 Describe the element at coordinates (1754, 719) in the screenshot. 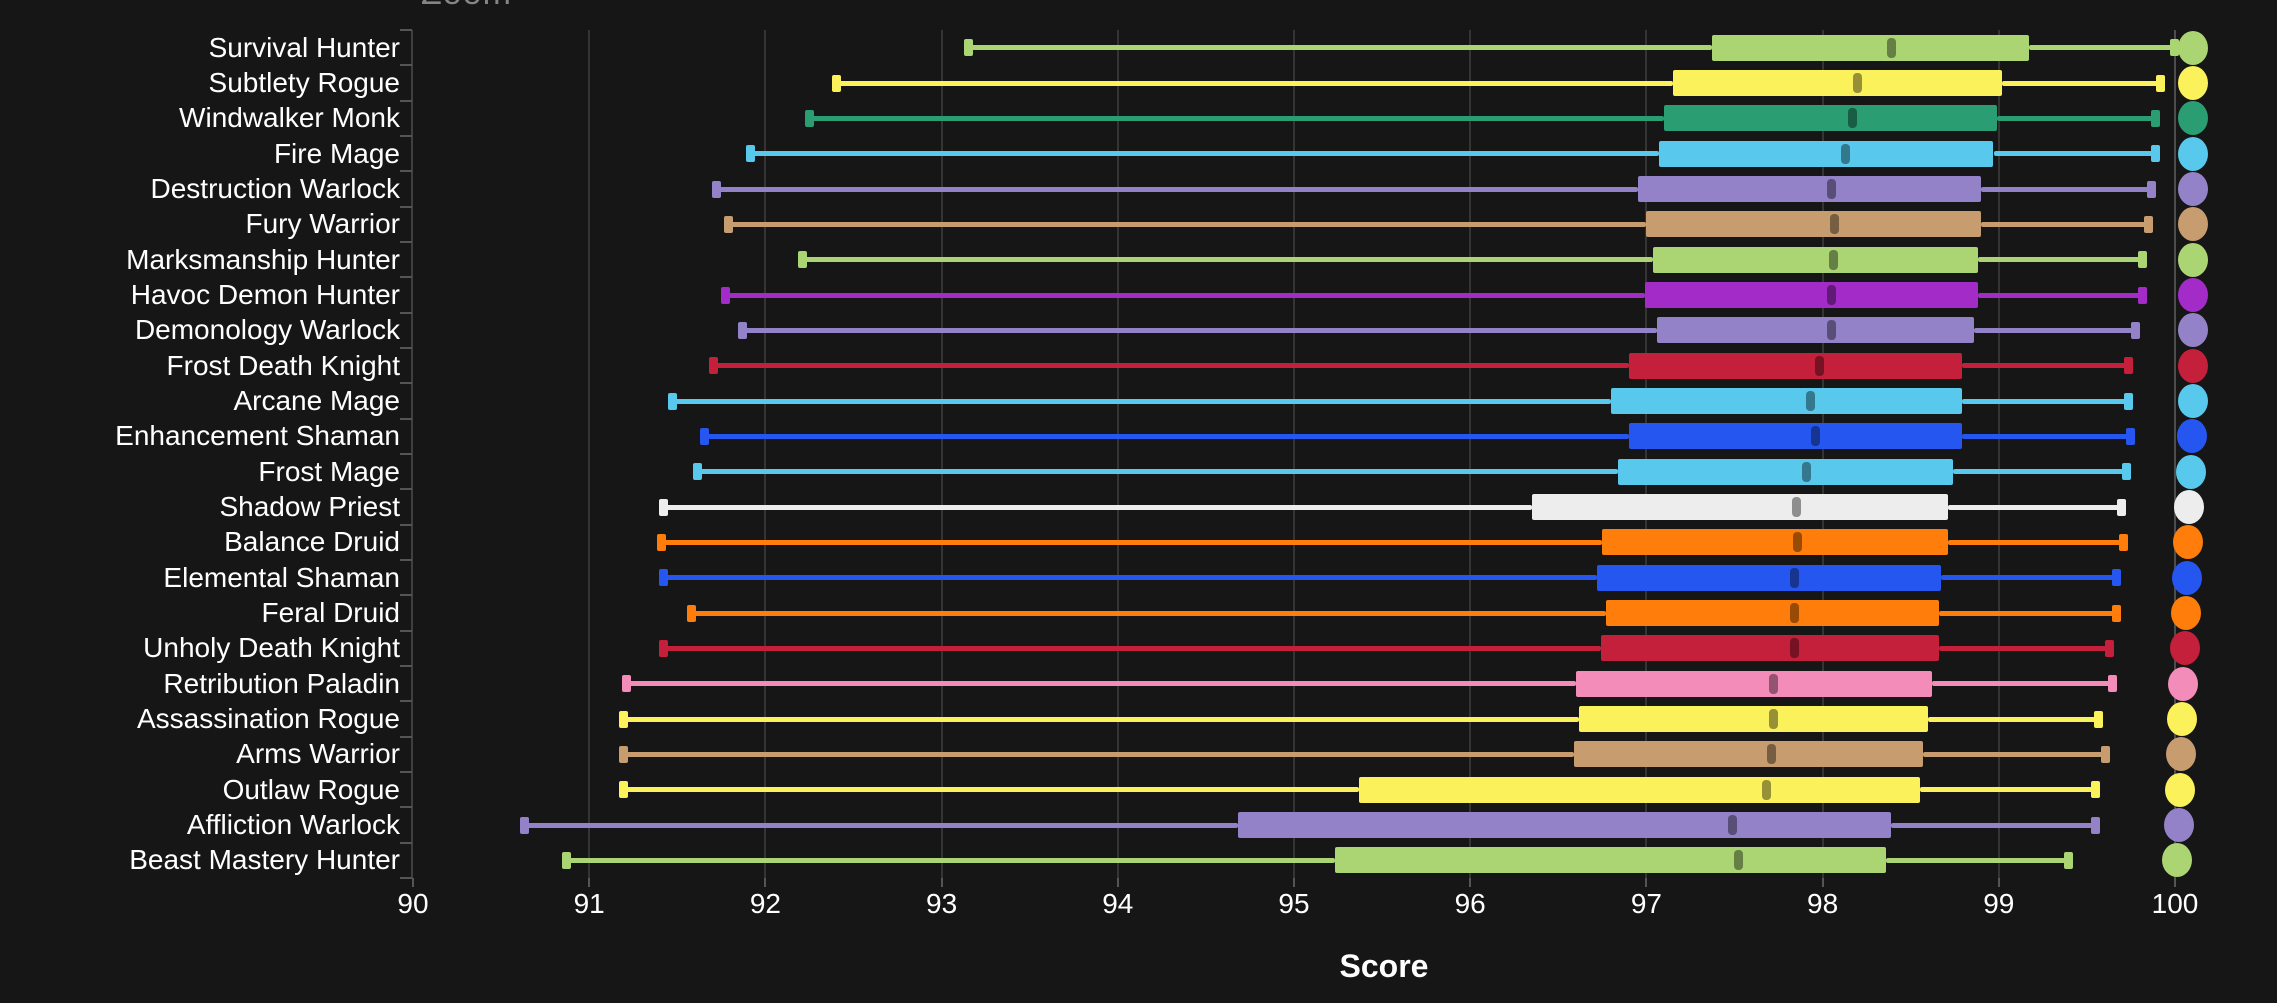

I see `box-assassination-rogue` at that location.